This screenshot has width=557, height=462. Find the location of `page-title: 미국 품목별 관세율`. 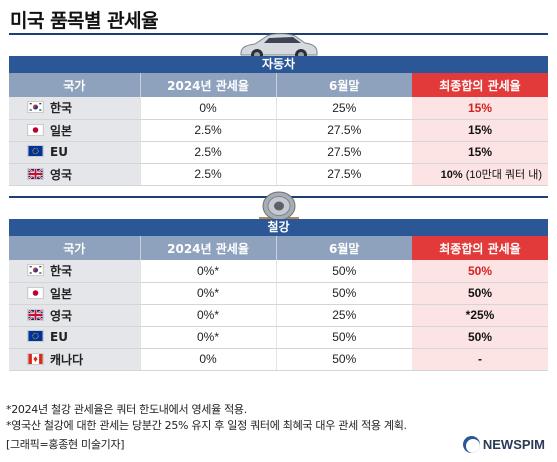

page-title: 미국 품목별 관세율 is located at coordinates (84, 21).